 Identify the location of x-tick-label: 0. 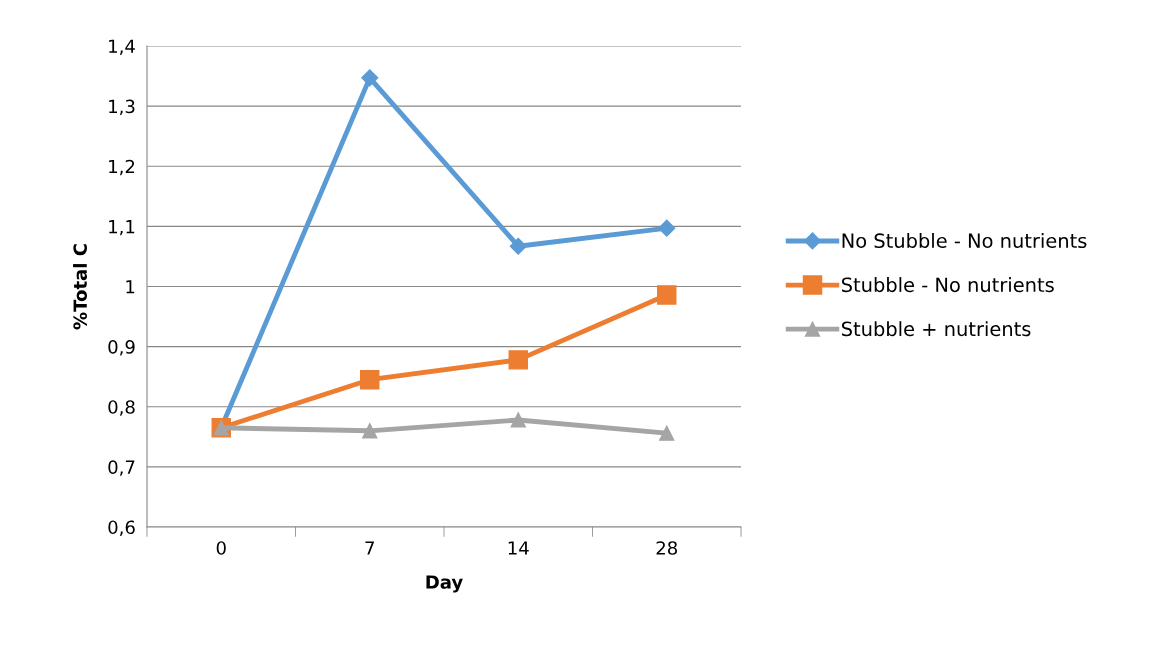
(221, 548).